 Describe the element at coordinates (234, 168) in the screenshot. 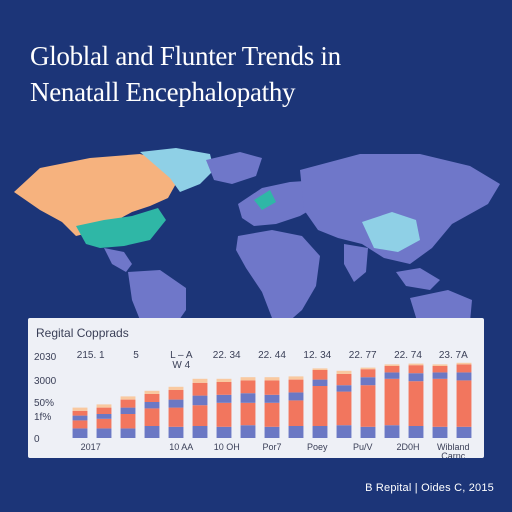

I see `greenland-region` at that location.